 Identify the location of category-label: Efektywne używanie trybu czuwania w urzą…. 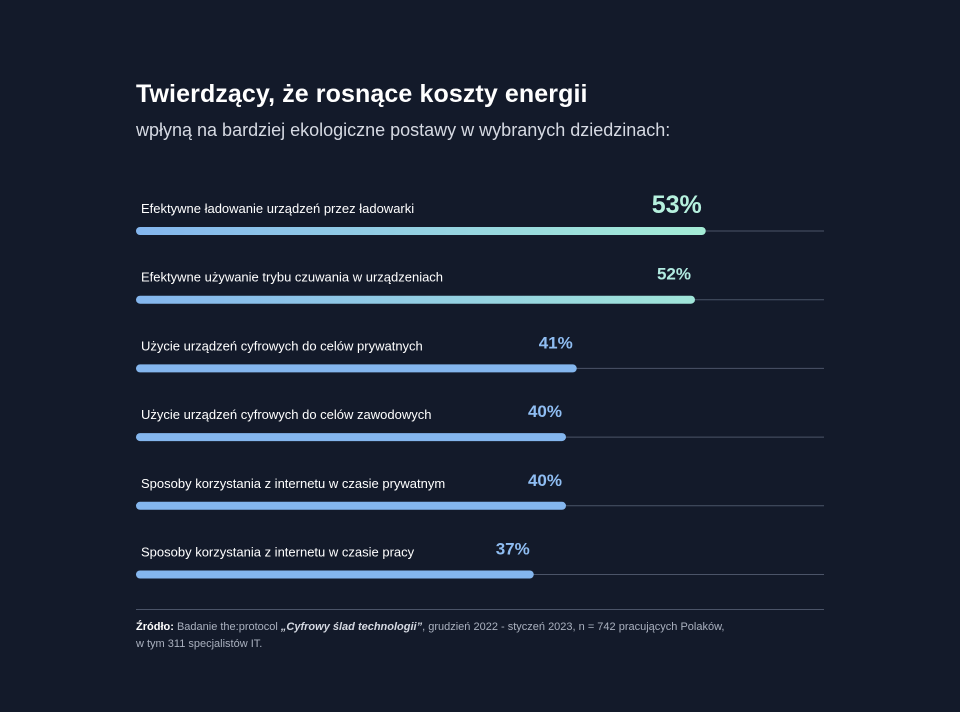
(292, 277).